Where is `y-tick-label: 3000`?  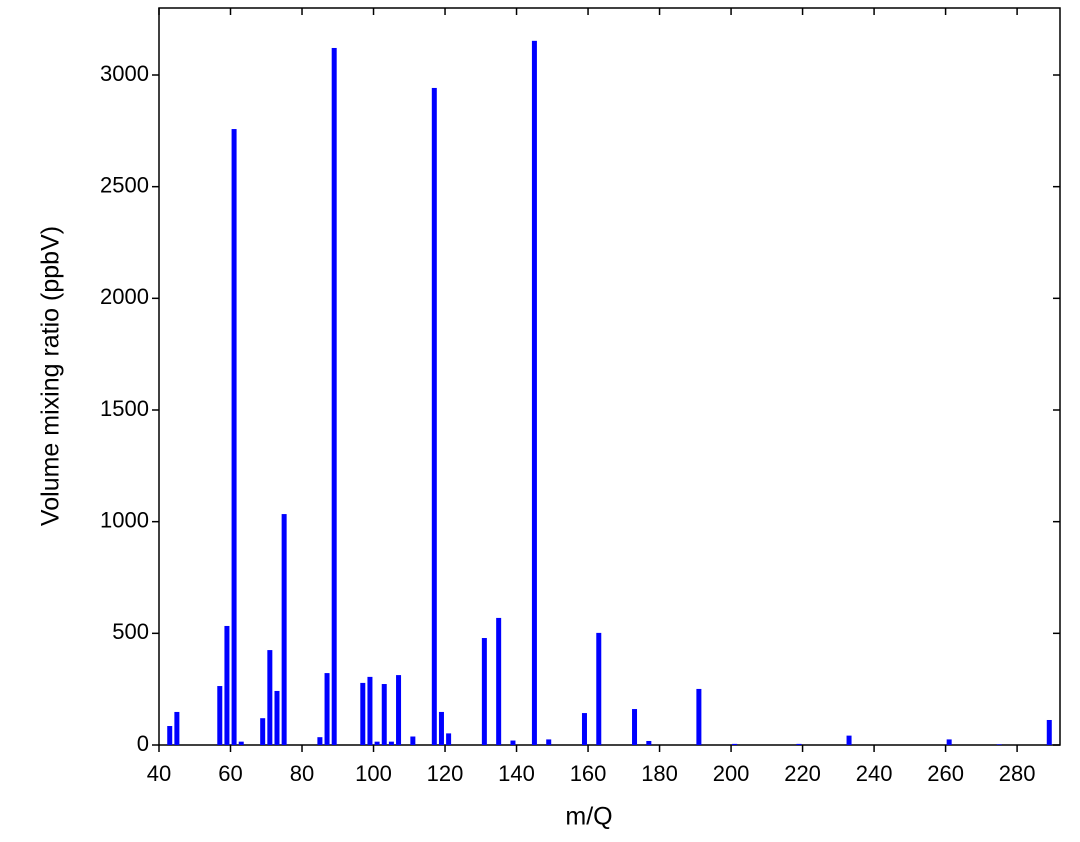 y-tick-label: 3000 is located at coordinates (124, 73).